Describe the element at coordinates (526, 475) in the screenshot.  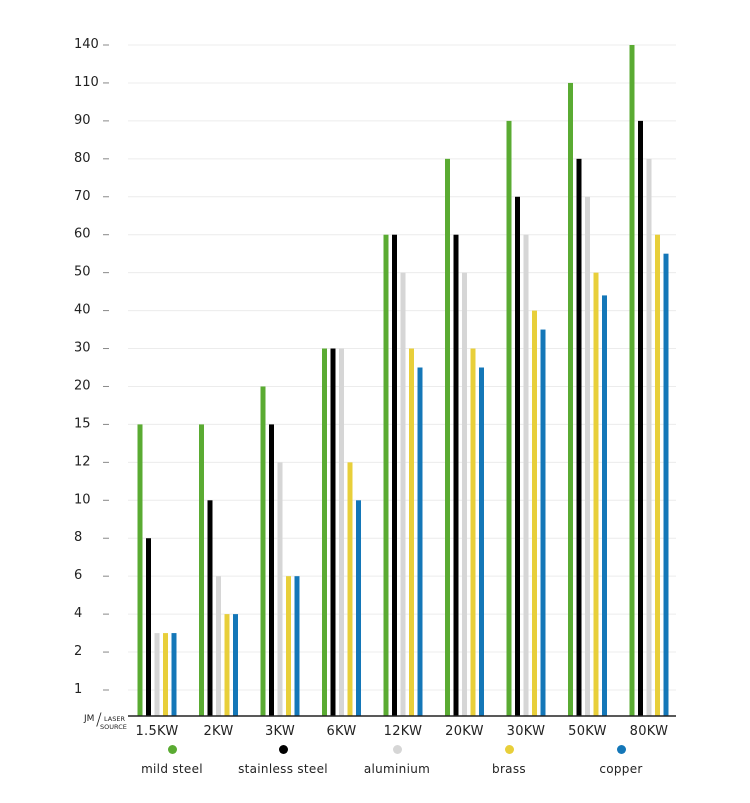
I see `bar-aluminium-30KW` at that location.